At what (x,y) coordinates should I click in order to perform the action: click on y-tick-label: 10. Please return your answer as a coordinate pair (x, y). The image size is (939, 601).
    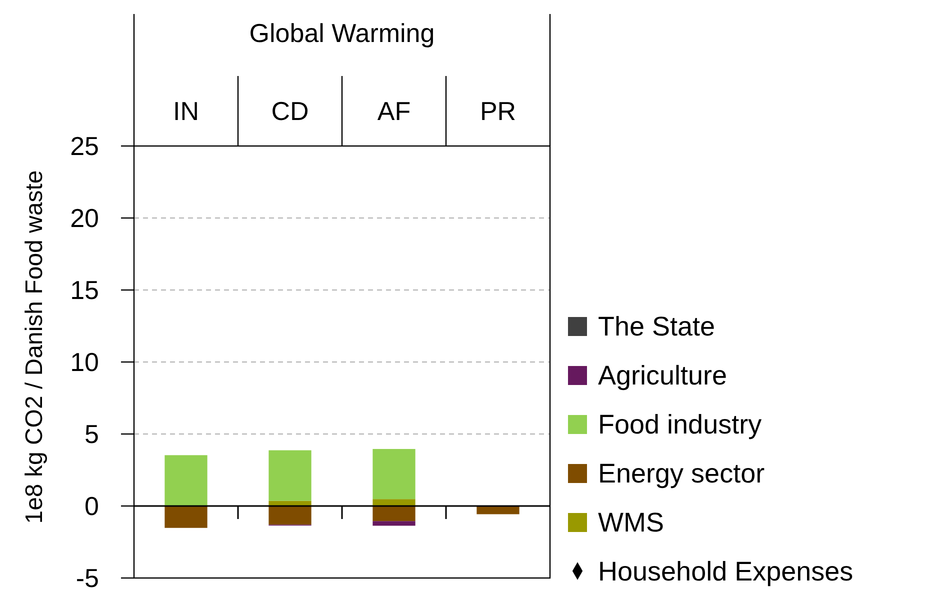
    Looking at the image, I should click on (84, 362).